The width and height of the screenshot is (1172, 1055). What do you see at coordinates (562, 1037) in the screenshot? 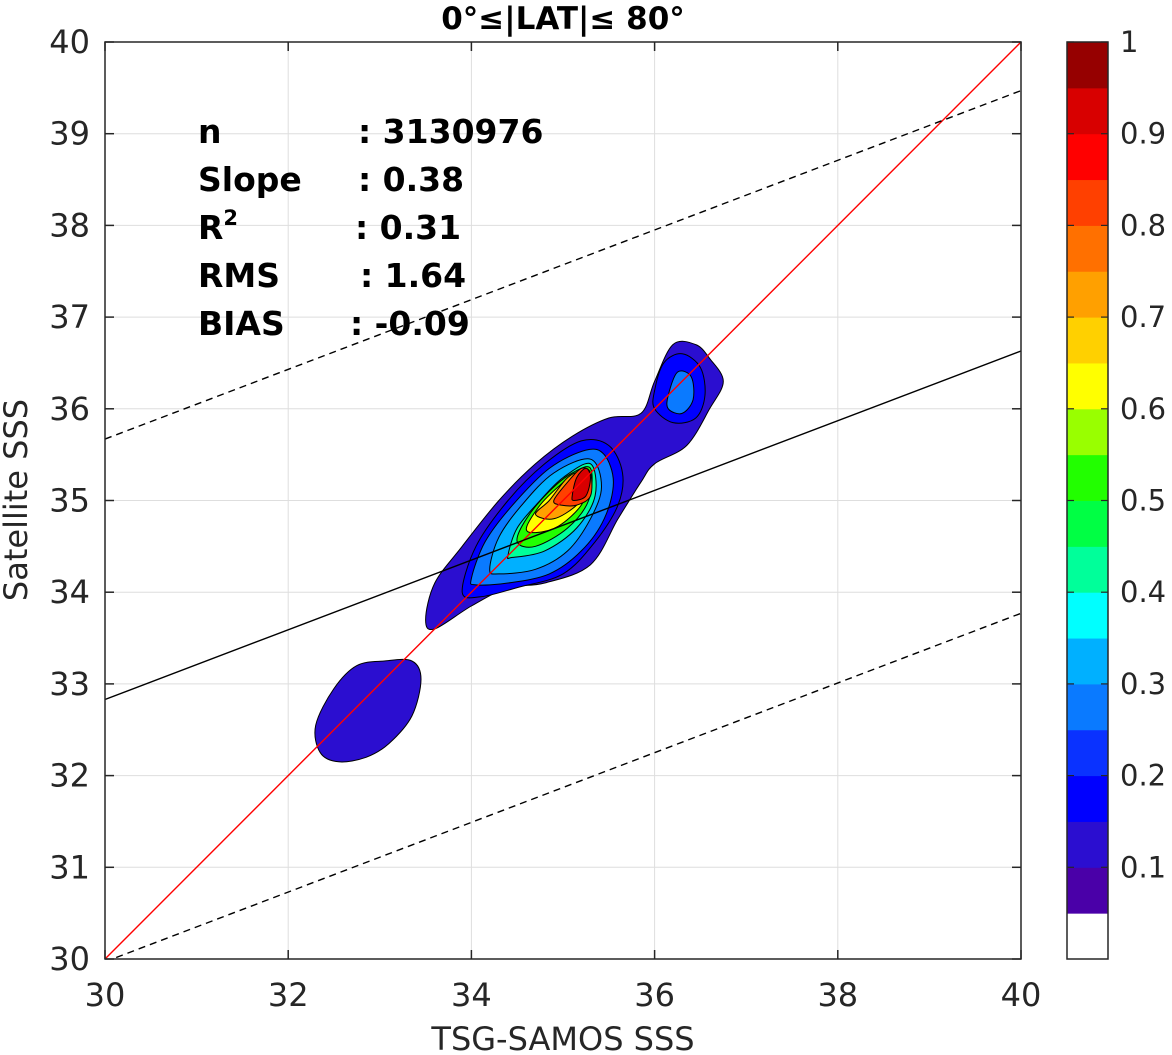
I see `x-axis-label: TSG-SAMOS SSS` at bounding box center [562, 1037].